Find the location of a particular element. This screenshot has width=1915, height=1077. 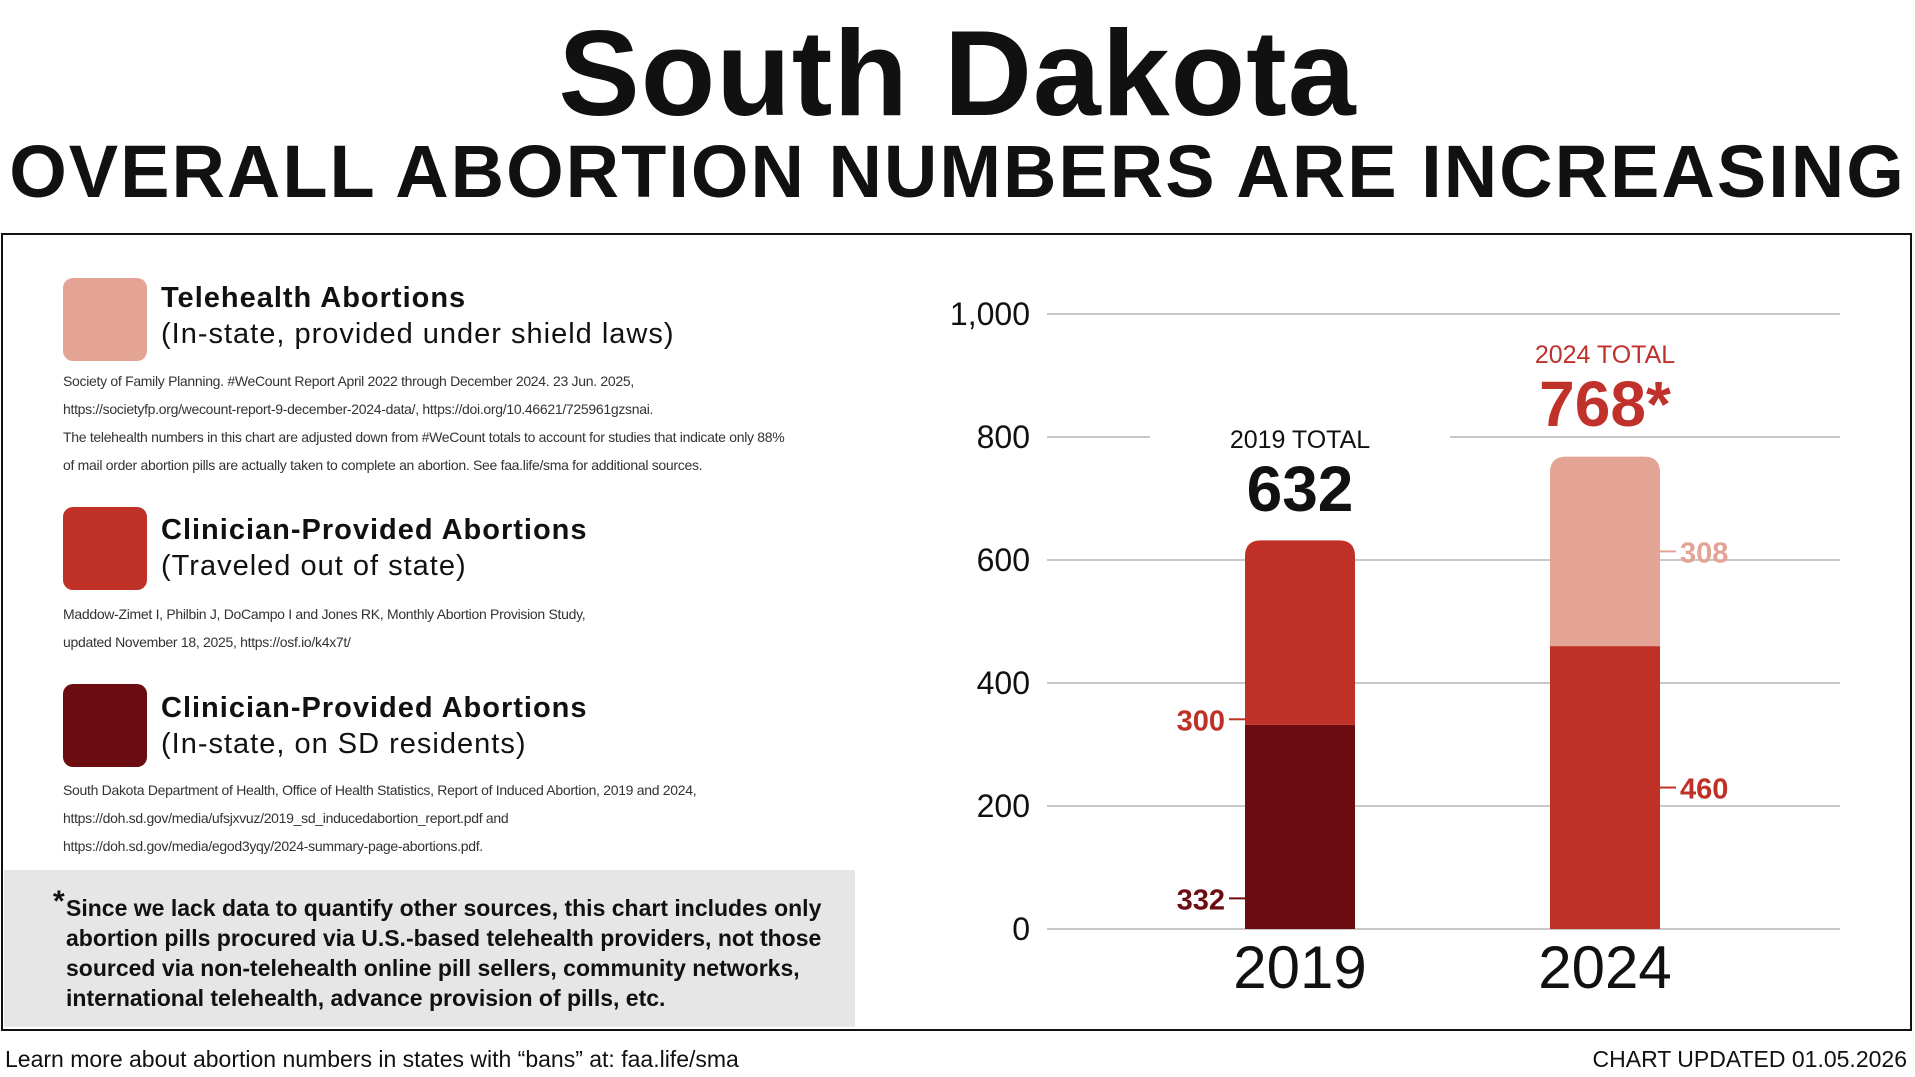

page-subtitle: OVERALL ABORTION NUMBERS ARE INCREASING is located at coordinates (957, 171).